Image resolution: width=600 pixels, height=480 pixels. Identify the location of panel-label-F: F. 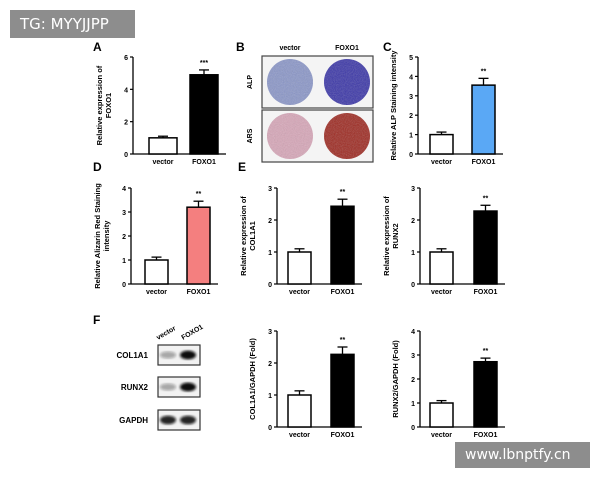
(96, 320).